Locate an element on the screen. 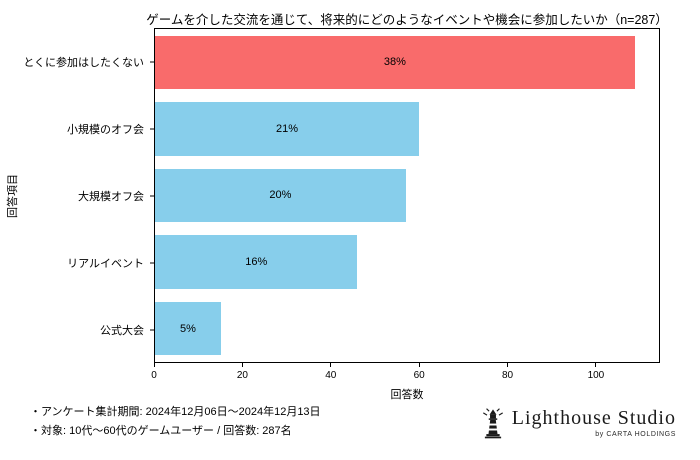 This screenshot has width=700, height=460. y-tick-label: とくに参加はしたくない is located at coordinates (83, 62).